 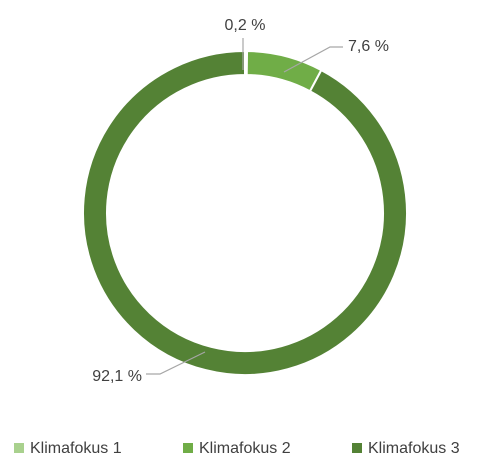 What do you see at coordinates (414, 448) in the screenshot?
I see `legend-label: Klimafokus 3` at bounding box center [414, 448].